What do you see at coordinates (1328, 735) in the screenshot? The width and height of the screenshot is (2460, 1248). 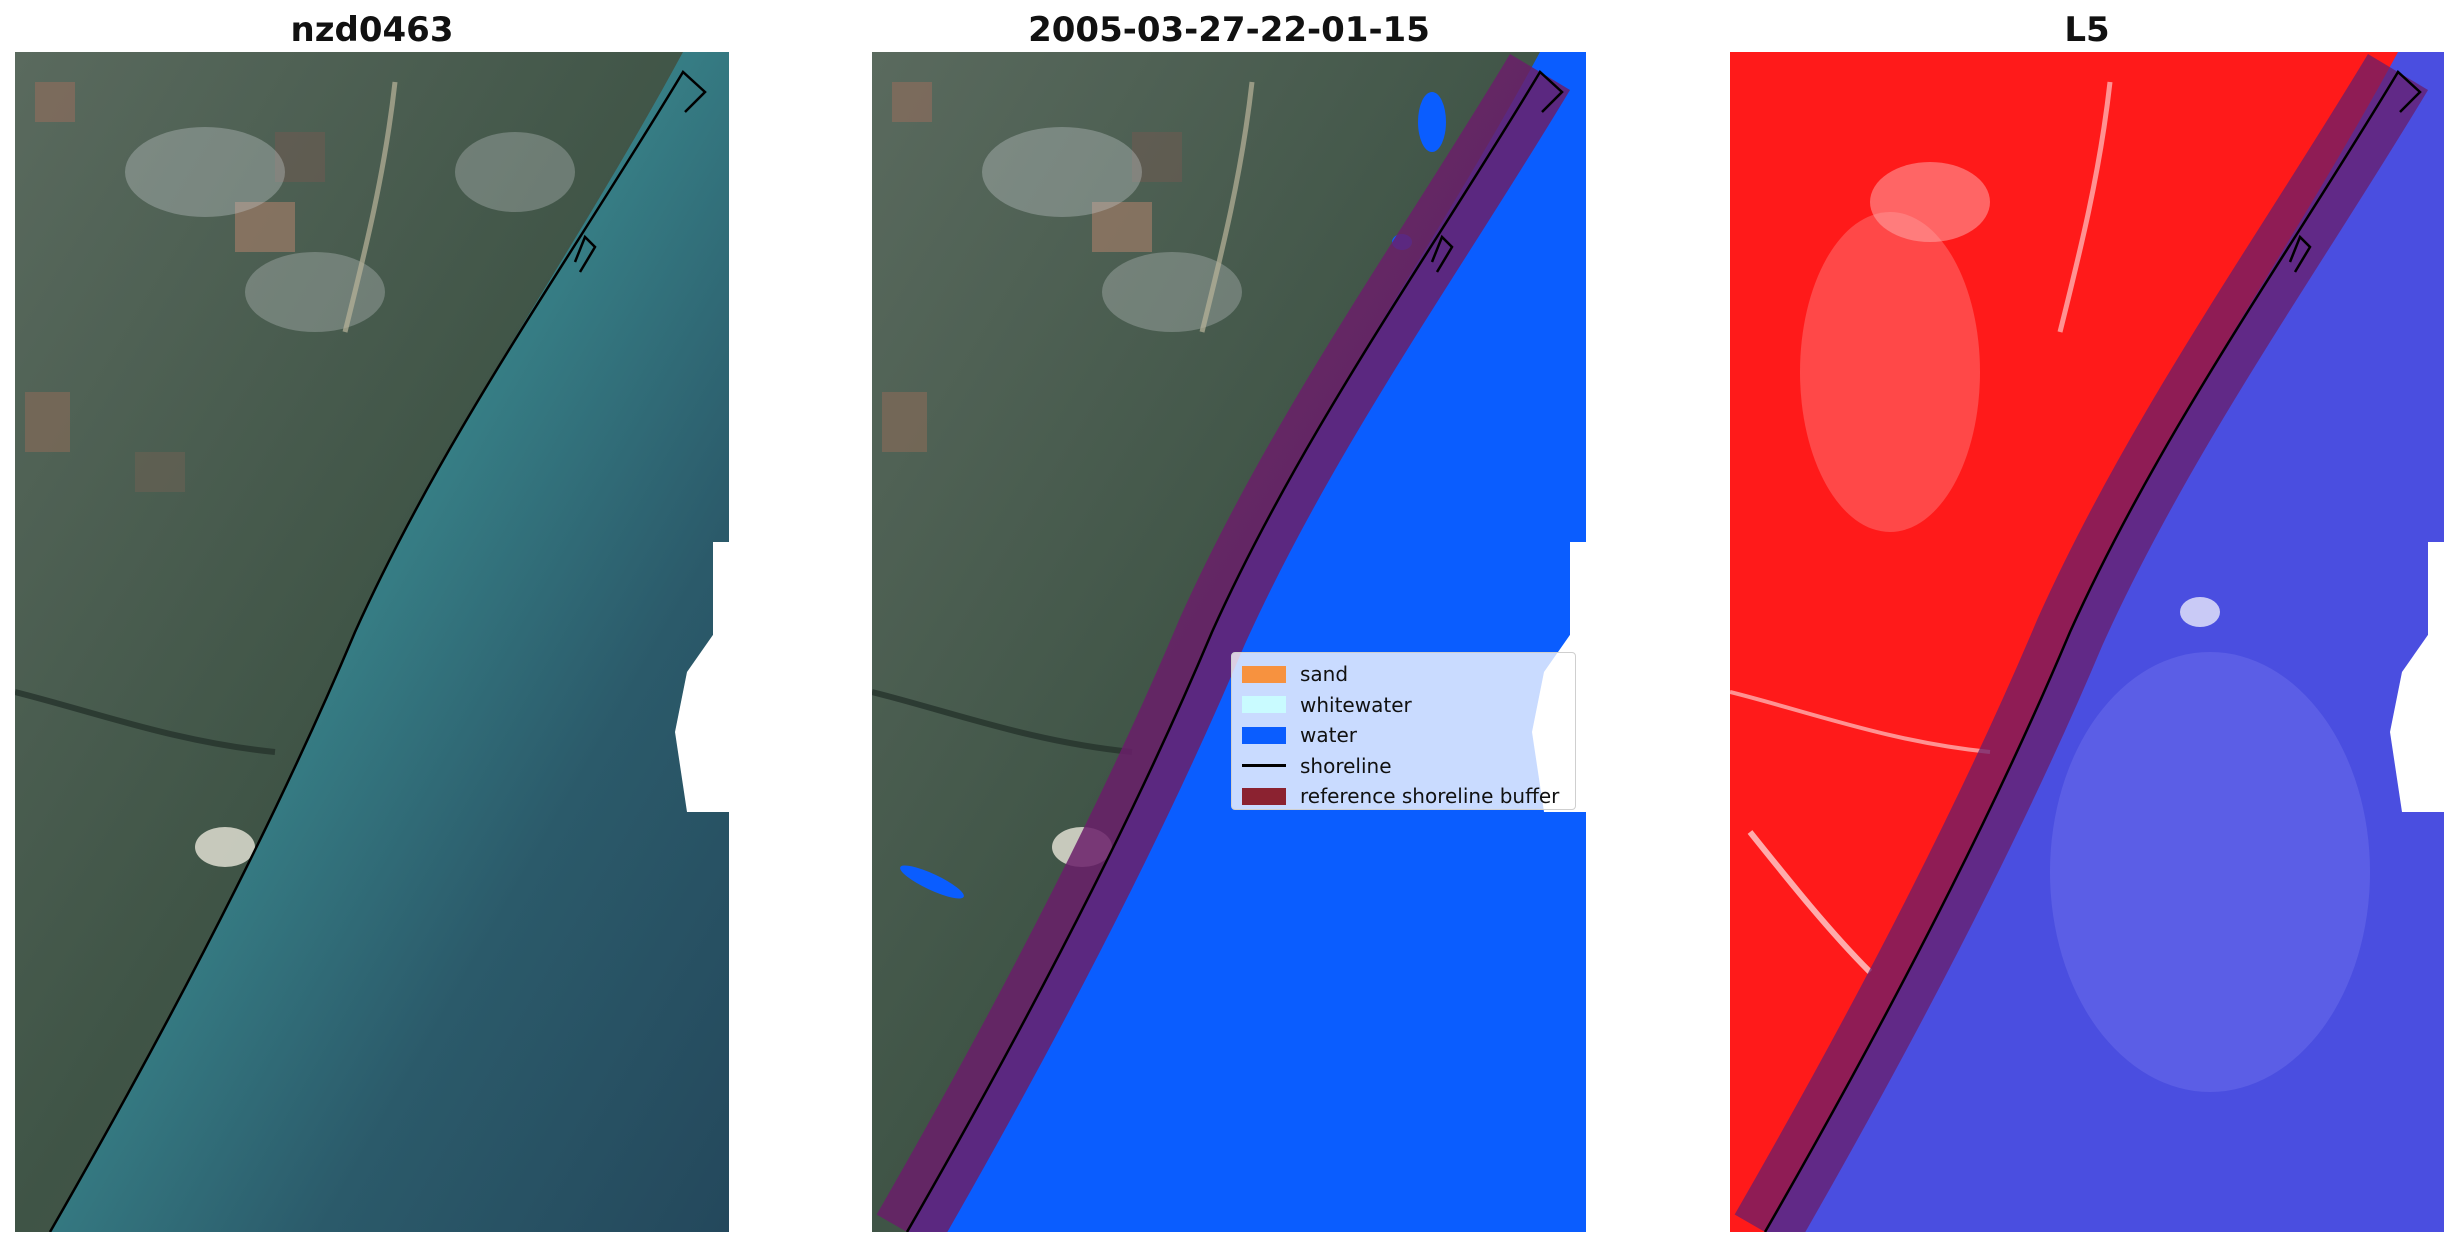 I see `legend-label: water` at bounding box center [1328, 735].